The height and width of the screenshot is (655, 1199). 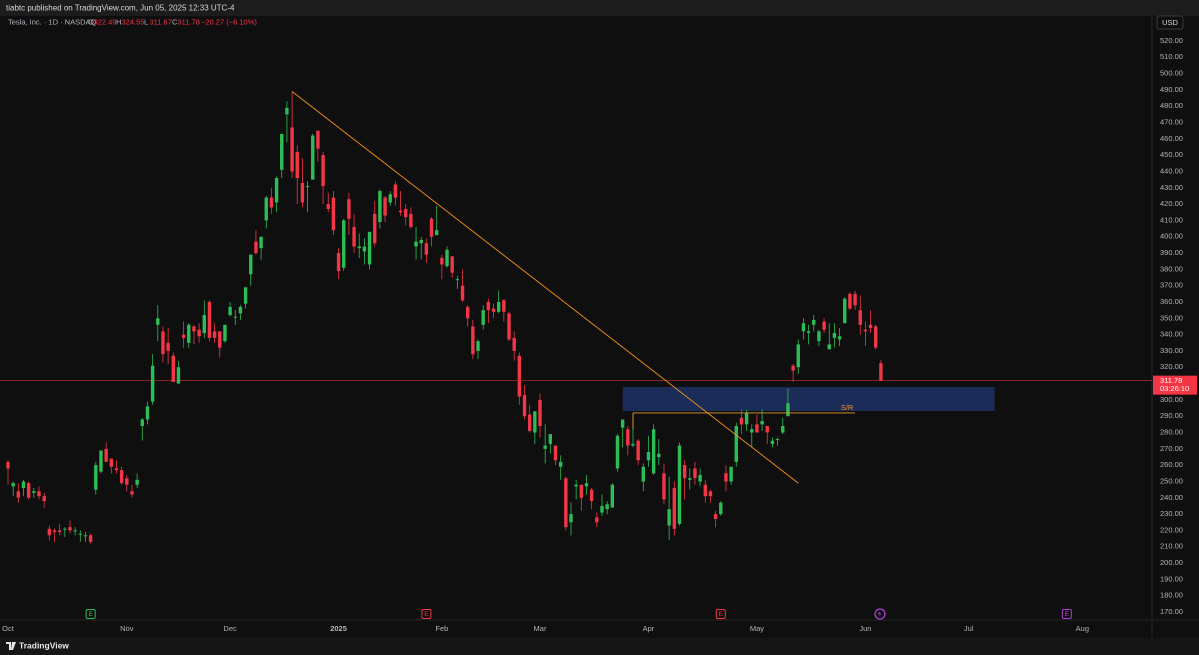 I want to click on y-tick-label: 400.00, so click(x=1171, y=236).